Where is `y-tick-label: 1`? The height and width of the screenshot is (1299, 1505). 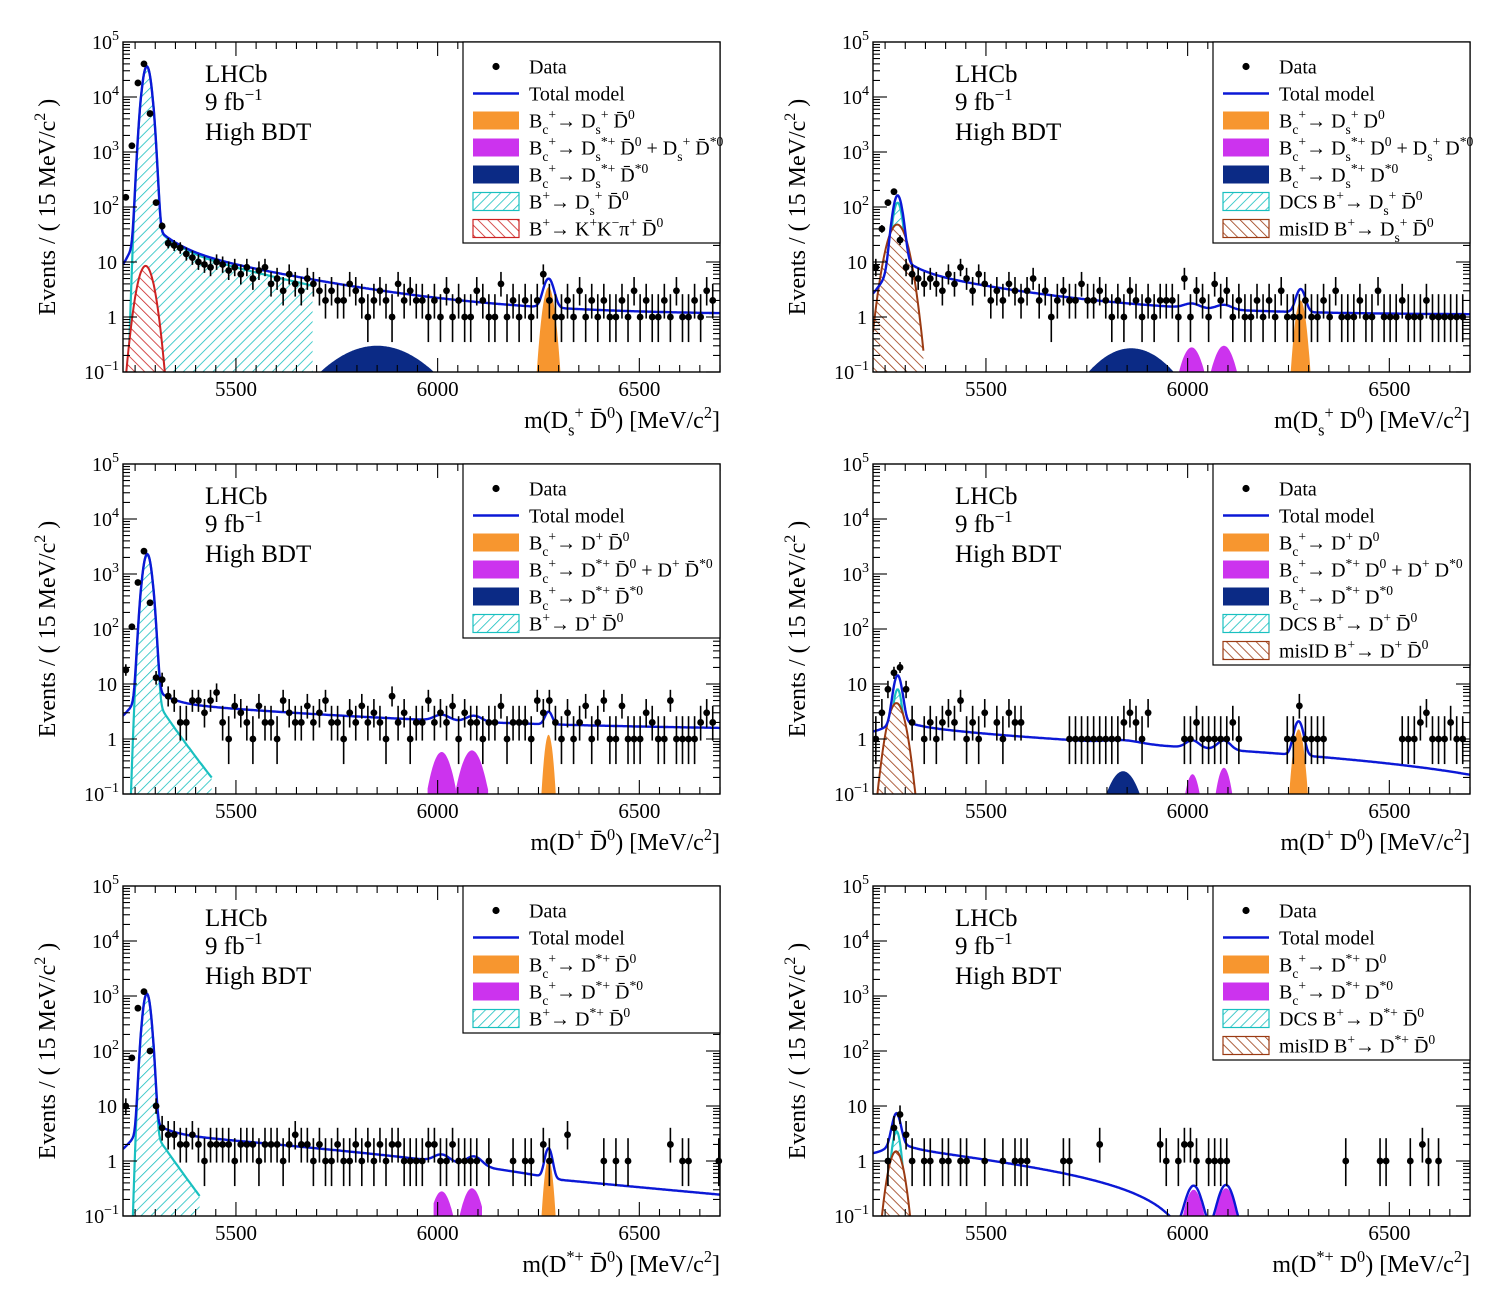
y-tick-label: 1 is located at coordinates (112, 740).